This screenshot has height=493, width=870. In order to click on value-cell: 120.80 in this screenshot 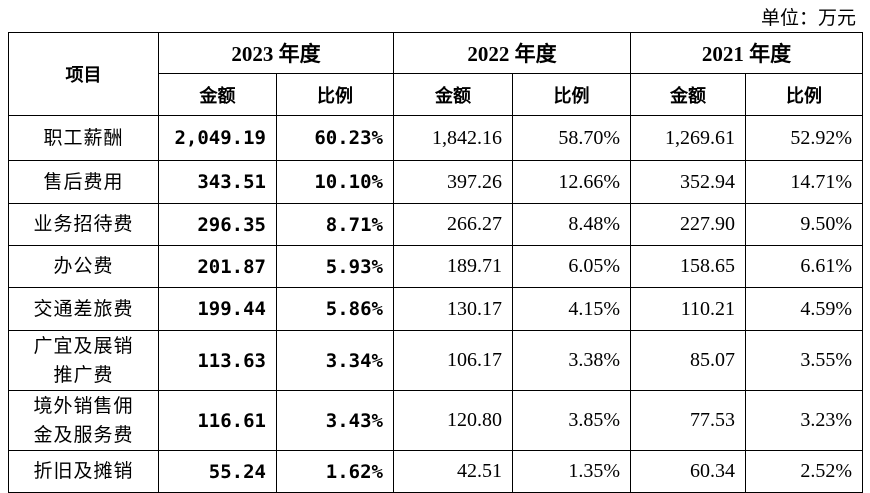, I will do `click(453, 420)`.